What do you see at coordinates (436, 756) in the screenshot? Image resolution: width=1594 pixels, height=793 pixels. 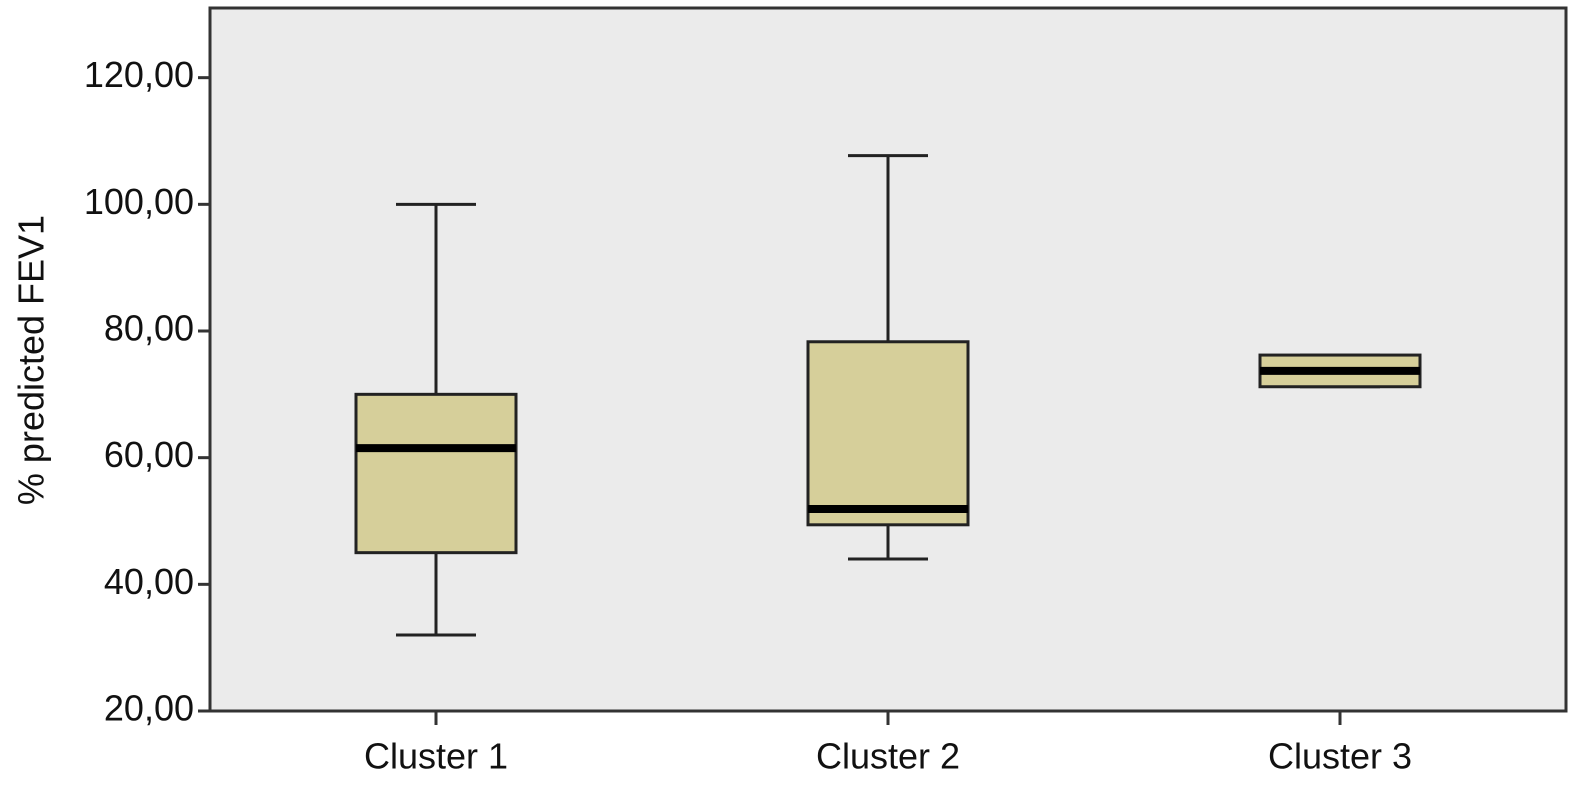 I see `x-tick-label: Cluster 1` at bounding box center [436, 756].